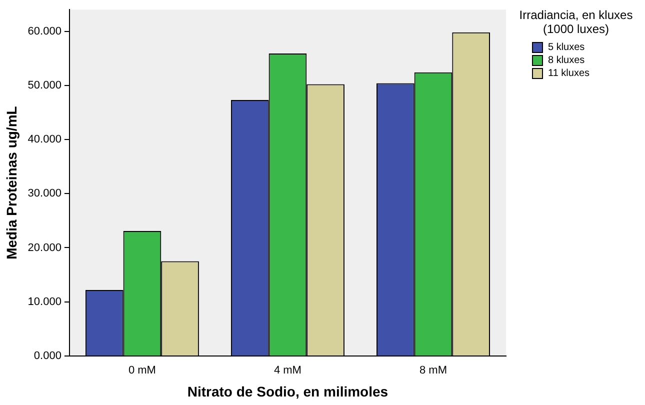 This screenshot has width=645, height=405. I want to click on legend-label: 11 kluxes, so click(569, 73).